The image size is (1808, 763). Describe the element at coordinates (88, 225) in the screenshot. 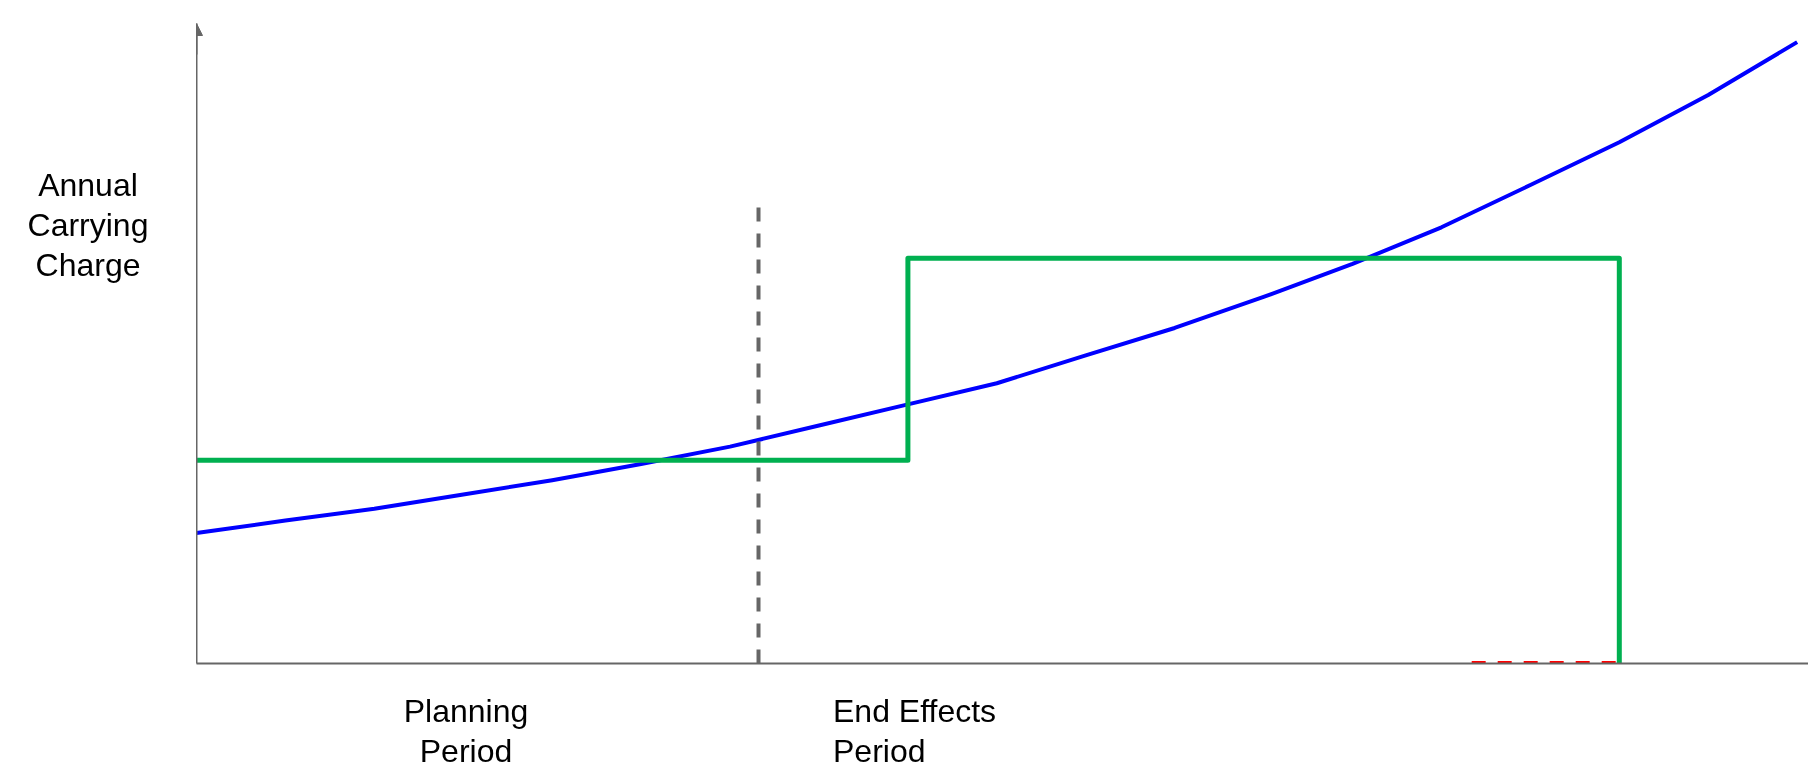

I see `y-axis-title: Annual Carrying Charge` at that location.